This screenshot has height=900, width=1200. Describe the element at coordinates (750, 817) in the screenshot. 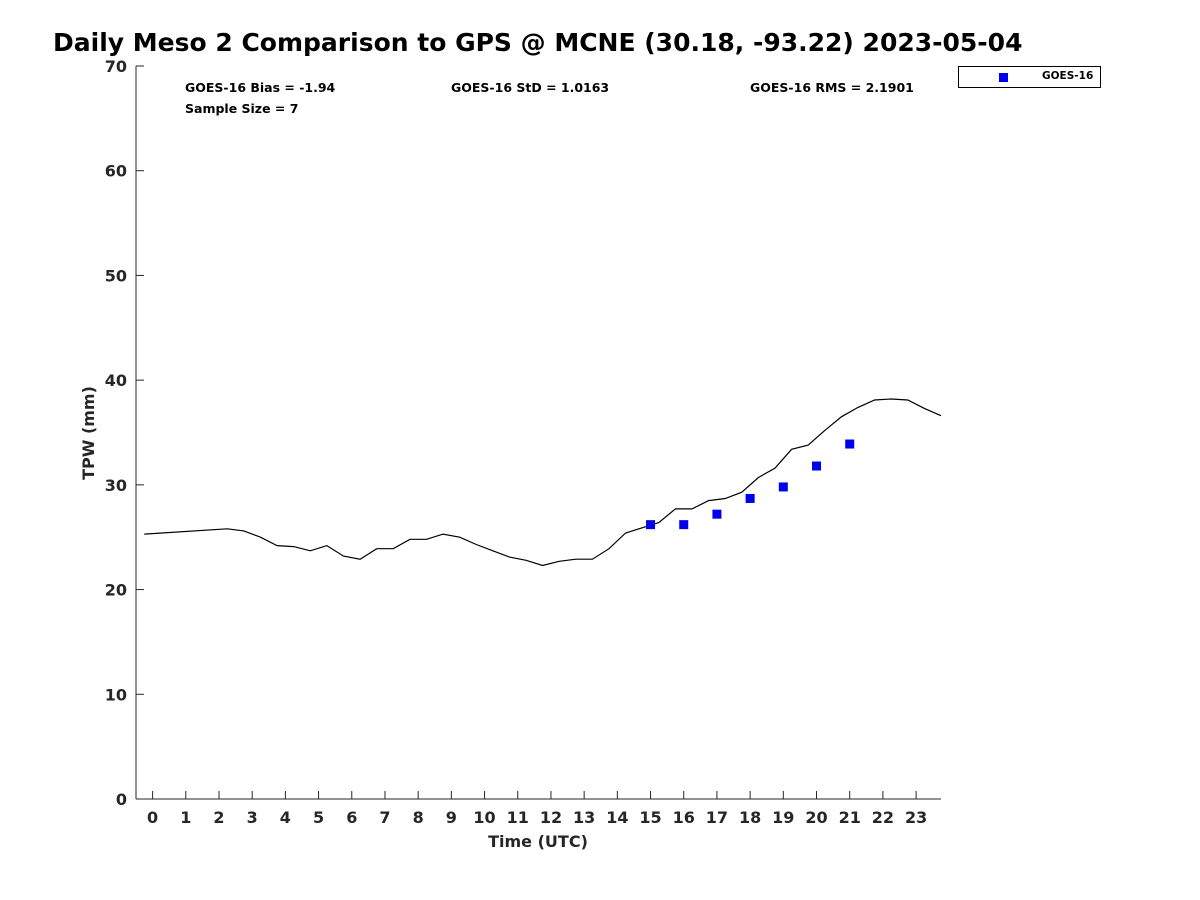

I see `x-tick-label: 18` at that location.